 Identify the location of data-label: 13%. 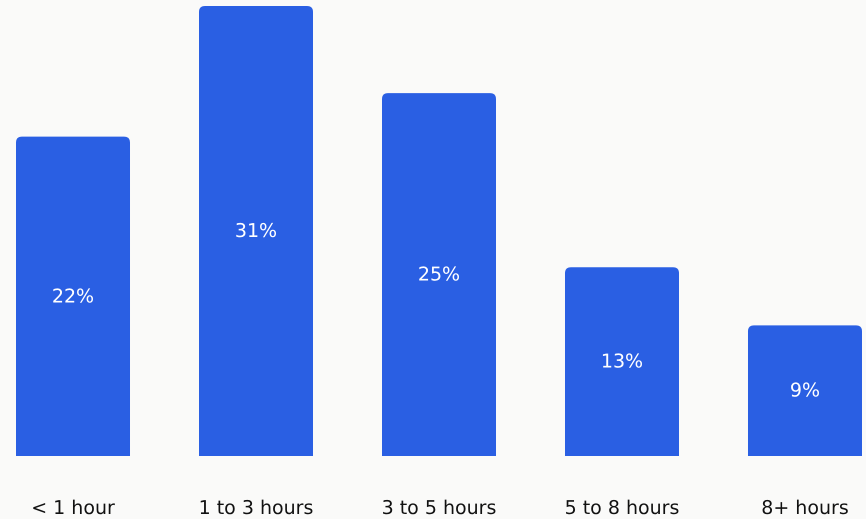
(622, 361).